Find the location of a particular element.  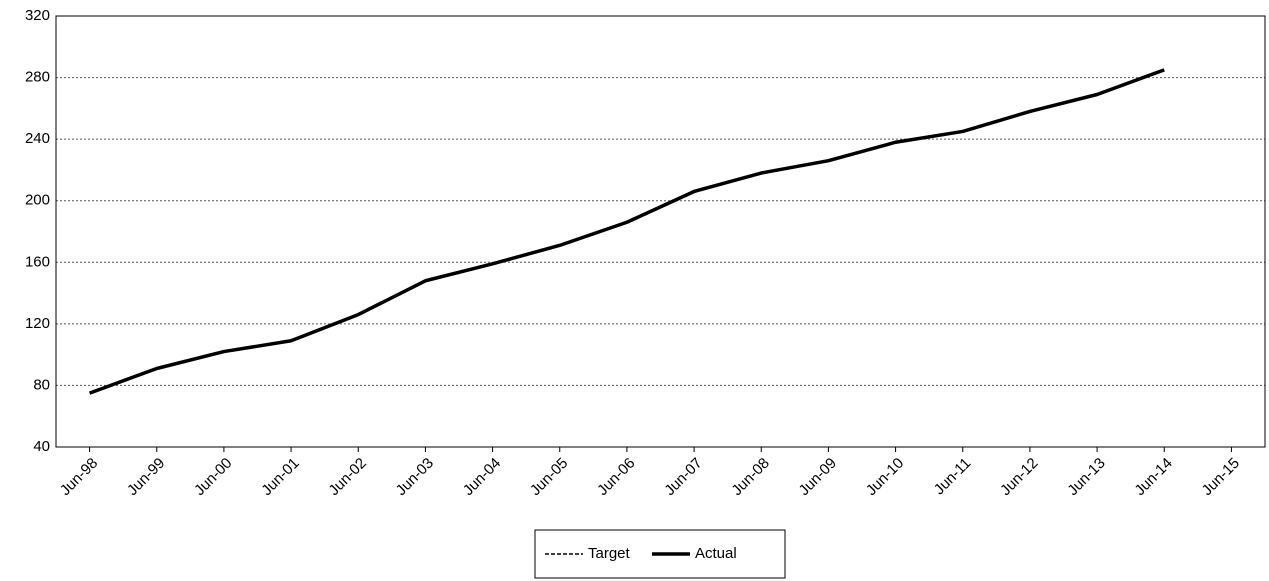

x-tick-label: Jun-05 is located at coordinates (549, 477).